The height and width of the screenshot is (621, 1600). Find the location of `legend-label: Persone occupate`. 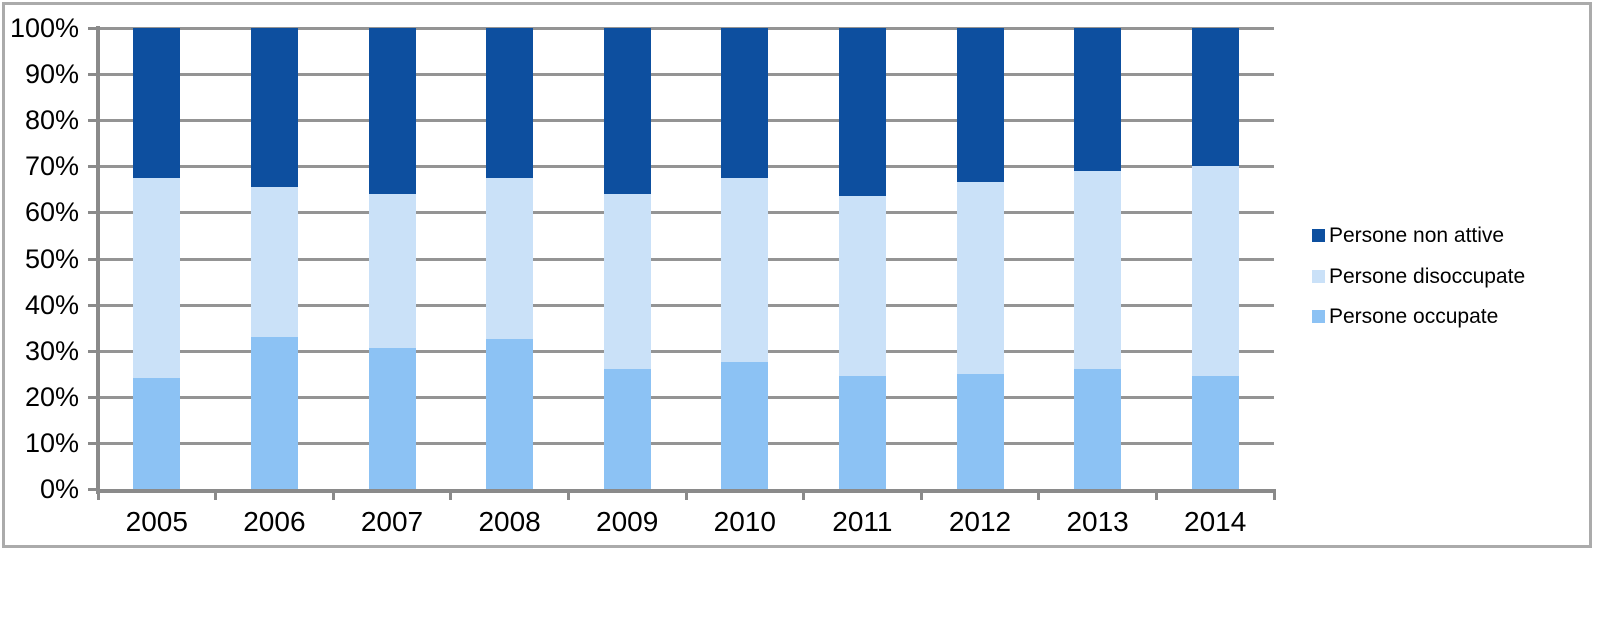

legend-label: Persone occupate is located at coordinates (1414, 316).